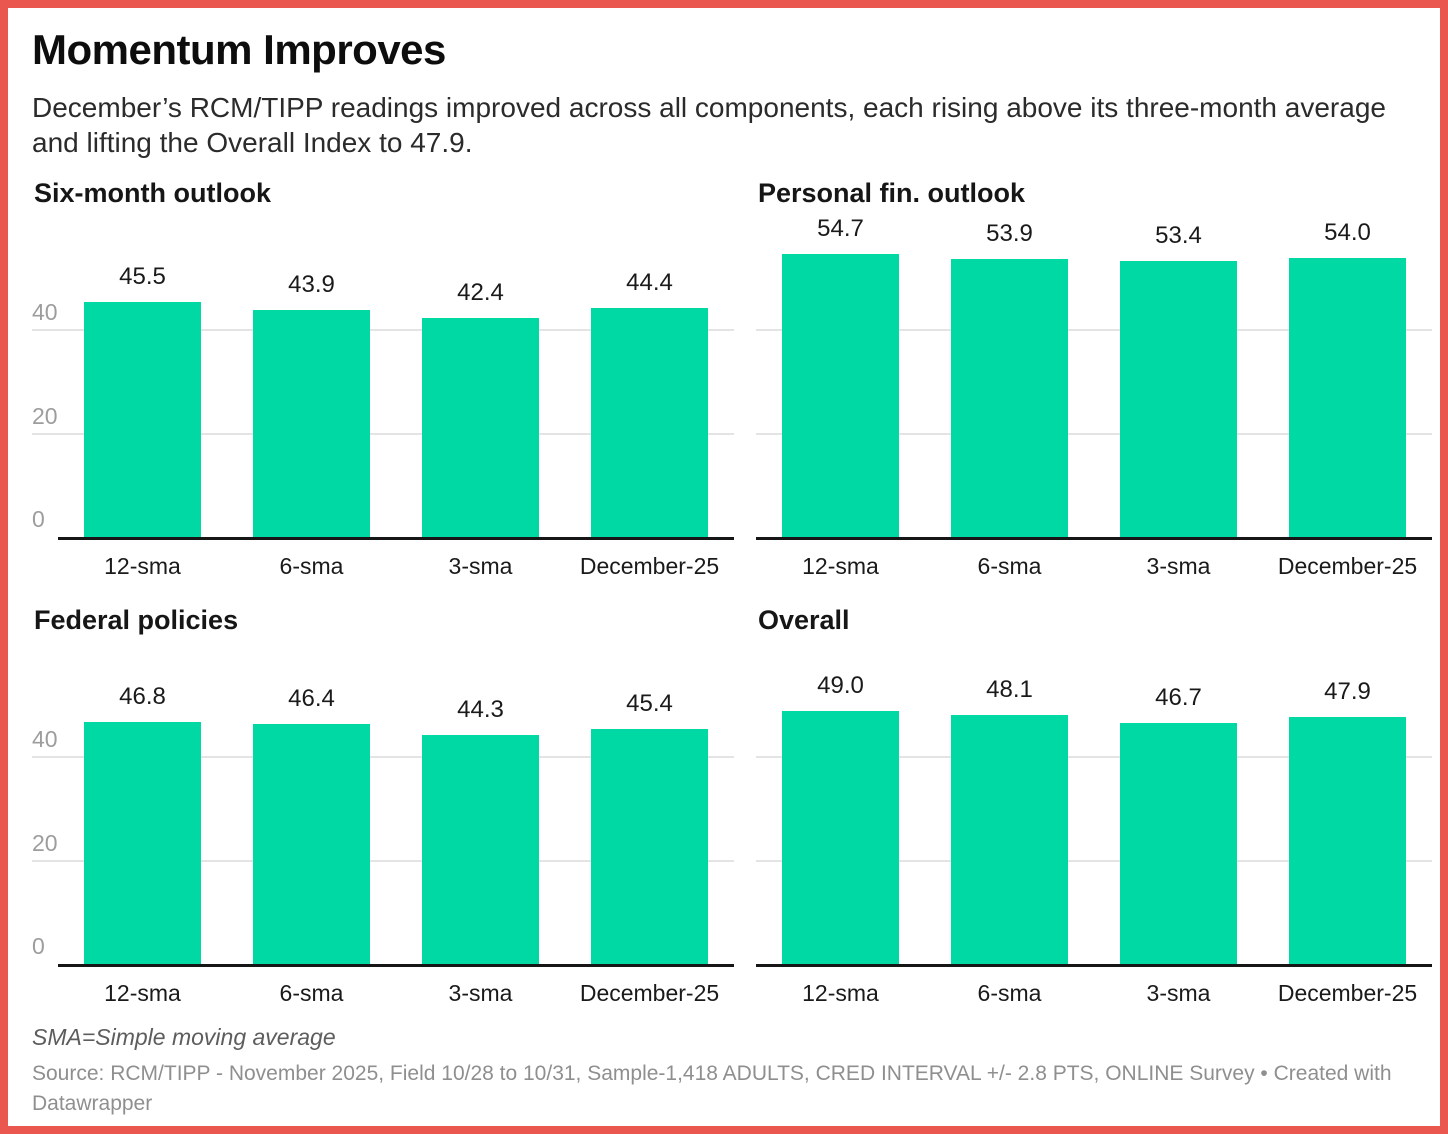 This screenshot has height=1134, width=1448. Describe the element at coordinates (1178, 697) in the screenshot. I see `bar-value-label-3-sma: 46.7` at that location.